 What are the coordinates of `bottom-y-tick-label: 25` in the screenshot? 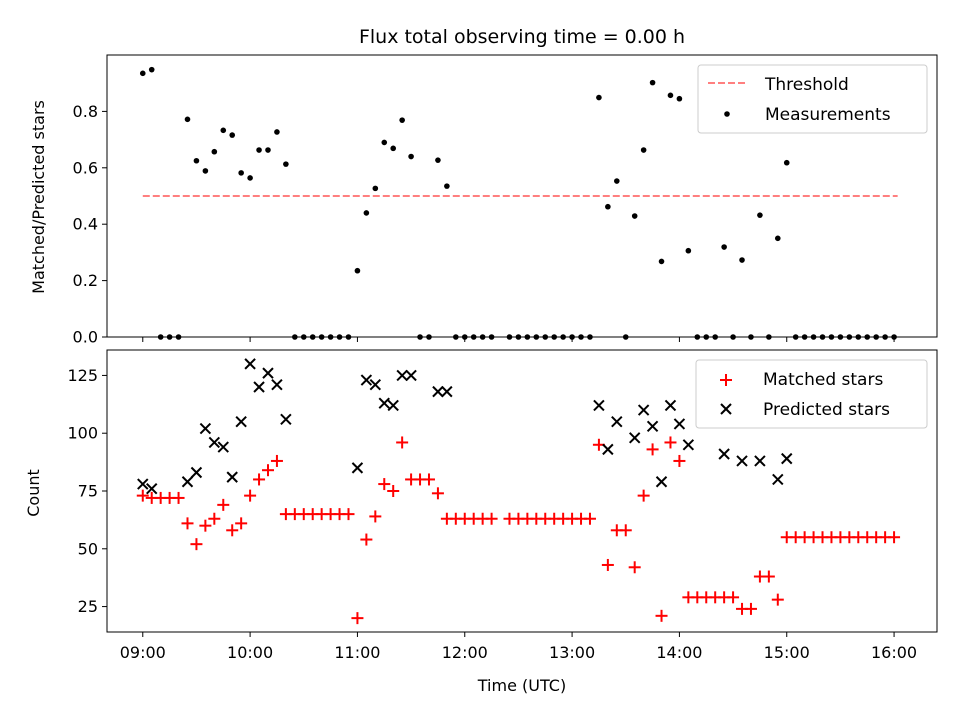 It's located at (88, 606).